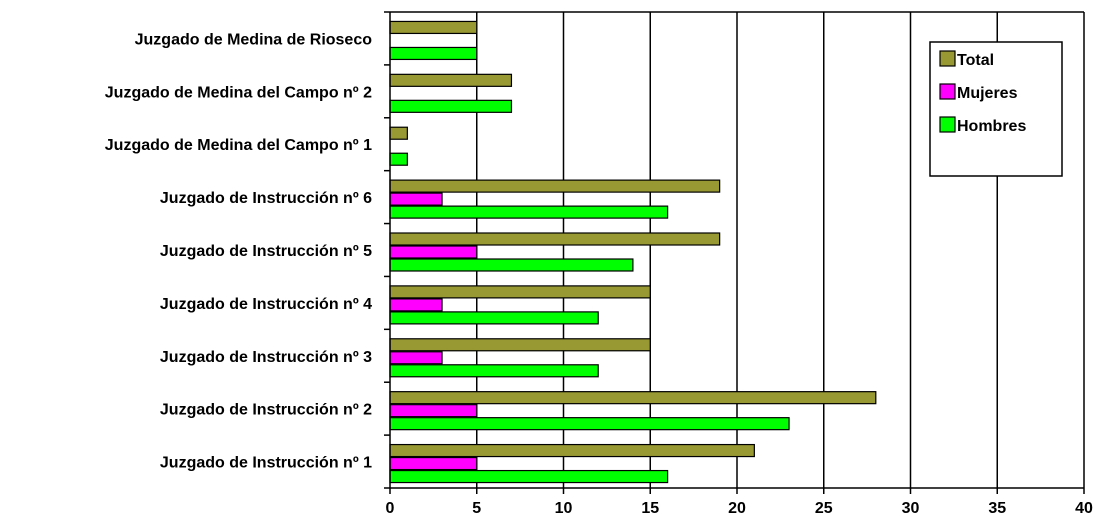  Describe the element at coordinates (987, 93) in the screenshot. I see `legend-label-mujeres: Mujeres` at that location.